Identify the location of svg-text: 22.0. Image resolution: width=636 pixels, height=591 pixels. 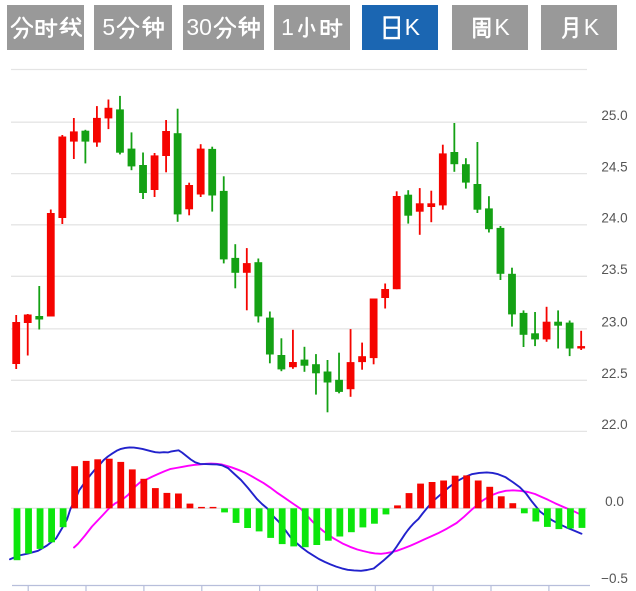
(614, 424).